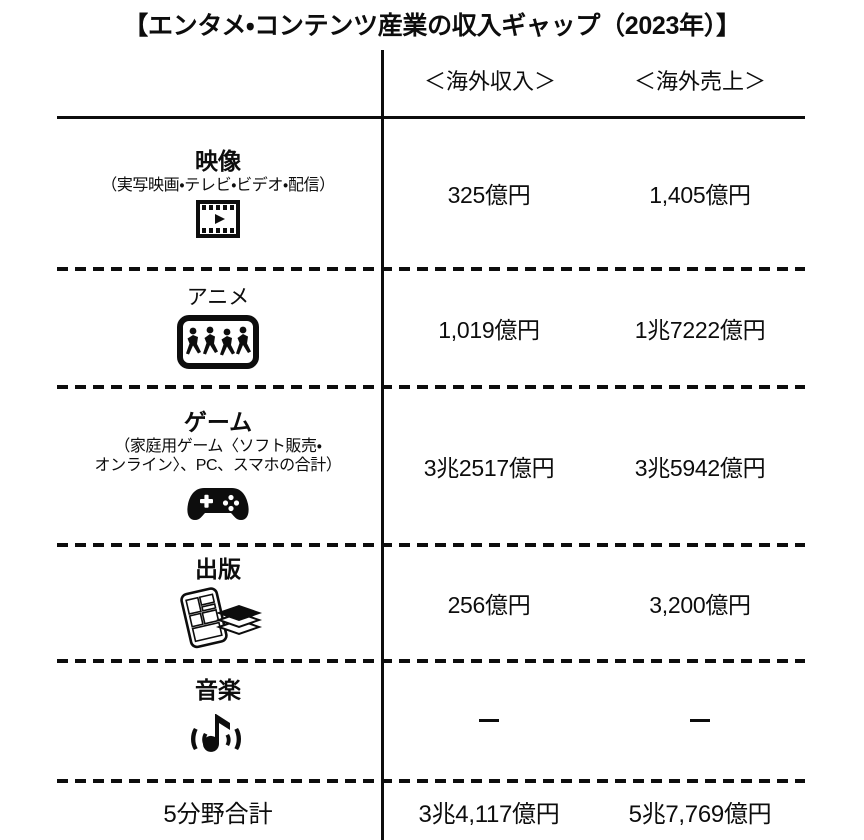  What do you see at coordinates (432, 327) in the screenshot?
I see `table-row: アニメ` at bounding box center [432, 327].